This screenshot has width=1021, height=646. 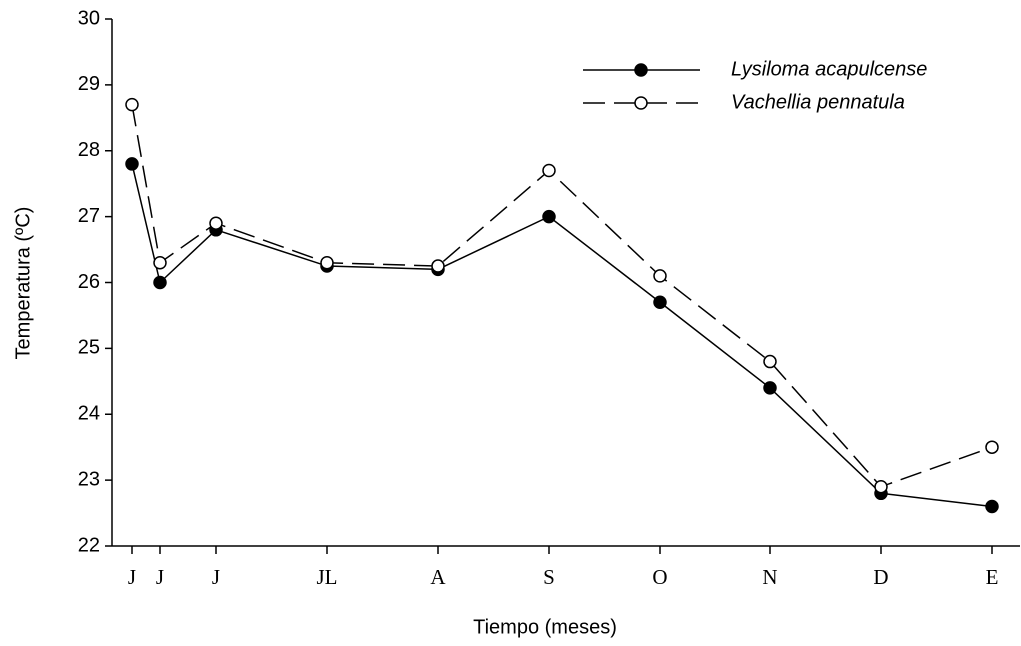 I want to click on y-tick-label: 28, so click(x=89, y=150).